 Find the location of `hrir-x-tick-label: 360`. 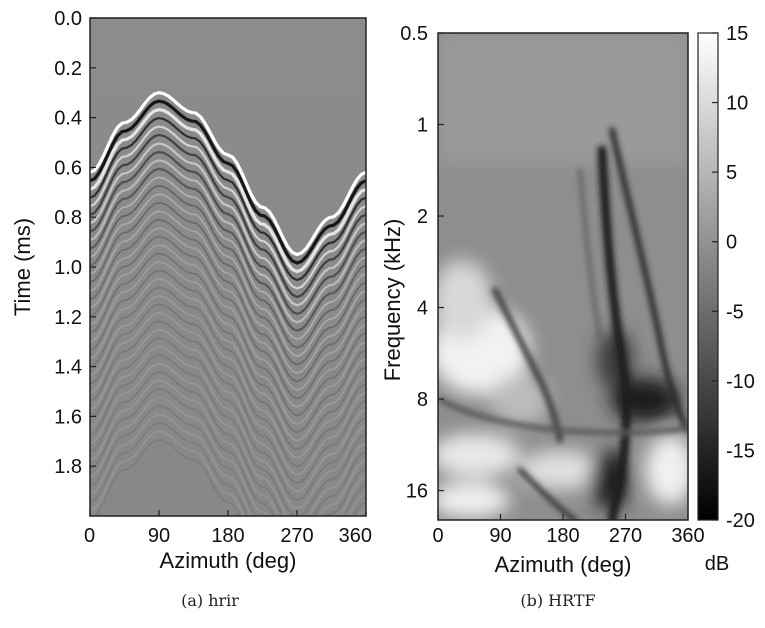

hrir-x-tick-label: 360 is located at coordinates (355, 536).